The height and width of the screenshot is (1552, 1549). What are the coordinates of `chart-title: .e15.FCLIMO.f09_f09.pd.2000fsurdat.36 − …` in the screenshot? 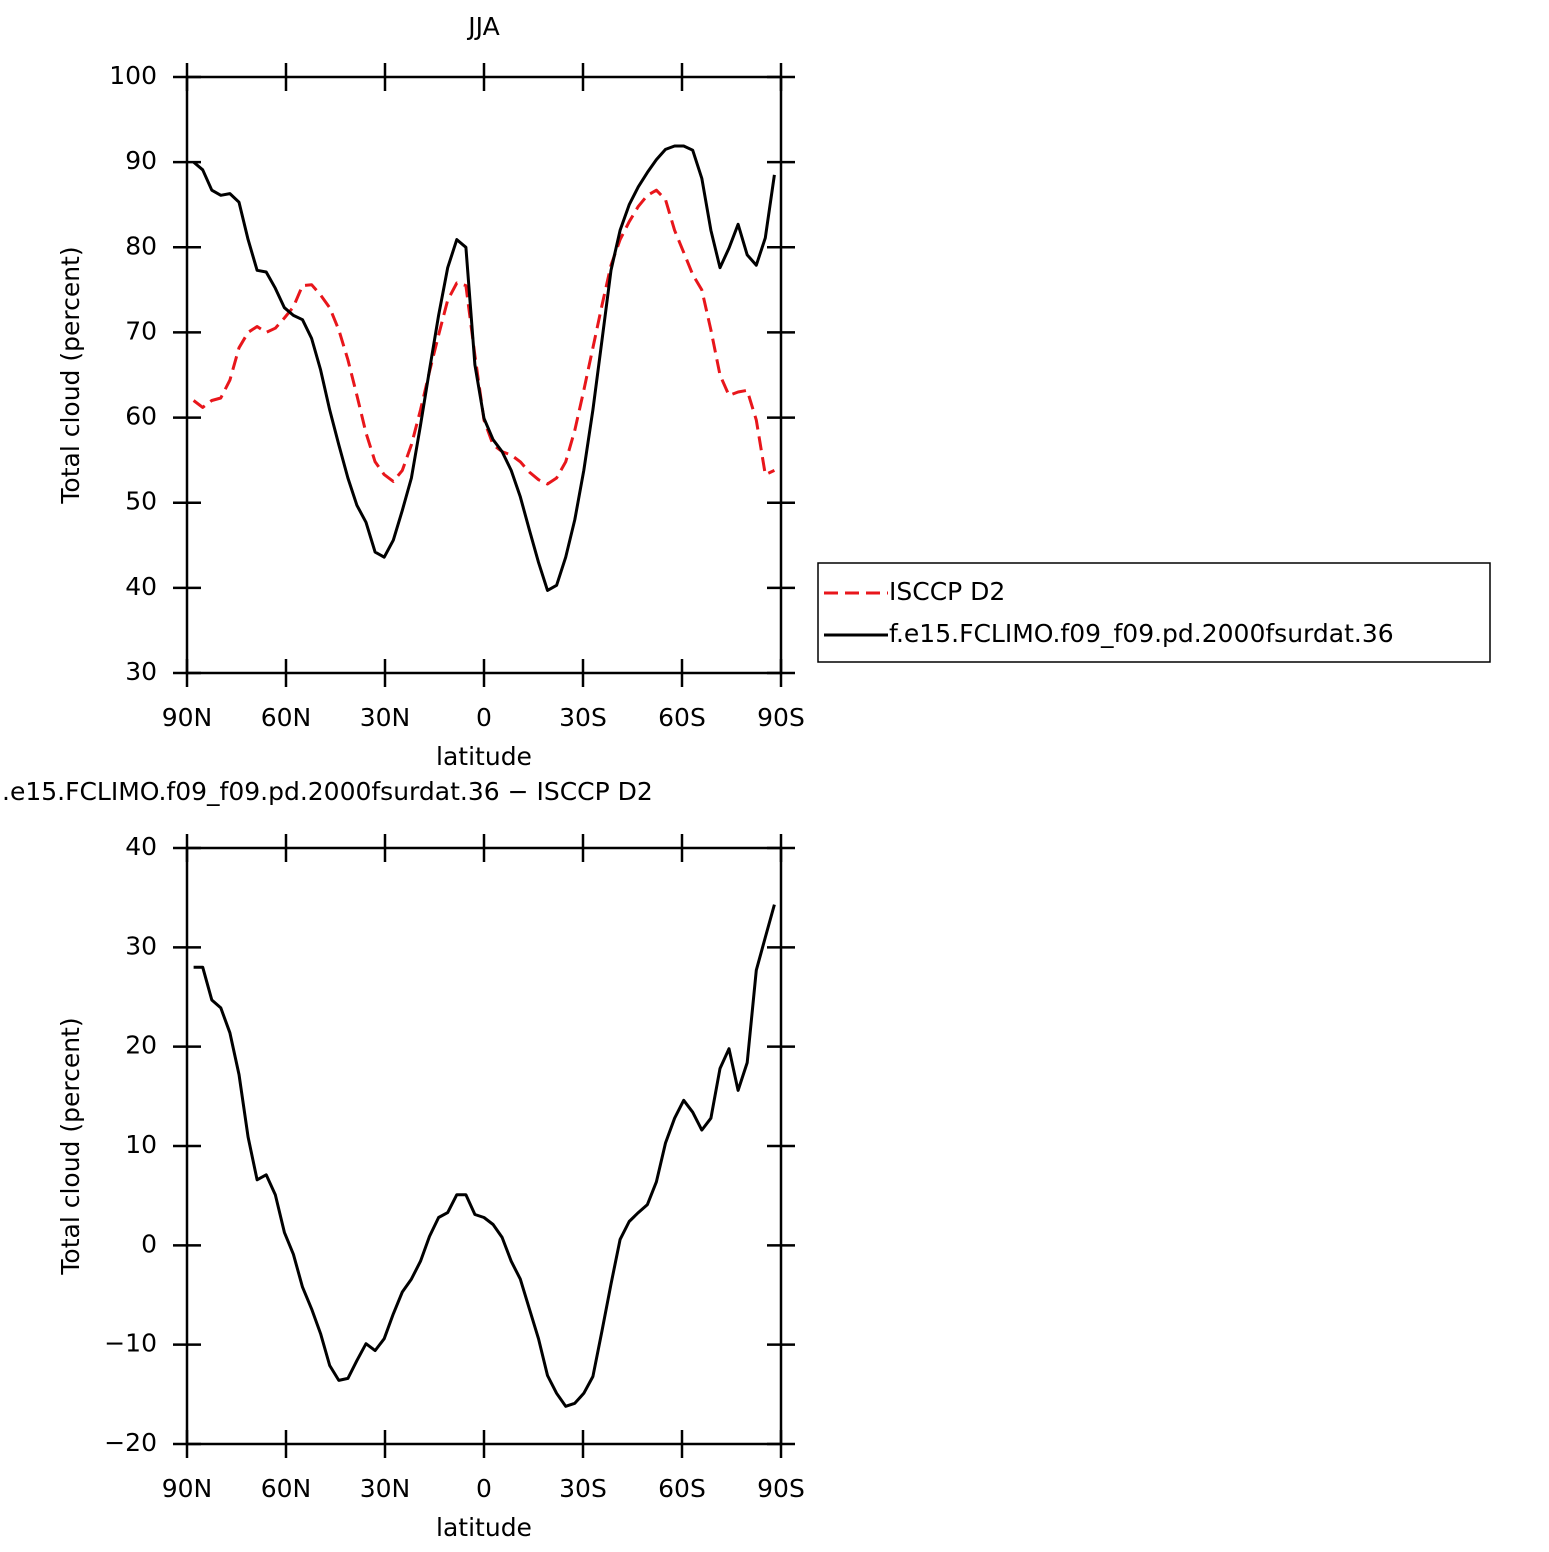 It's located at (327, 791).